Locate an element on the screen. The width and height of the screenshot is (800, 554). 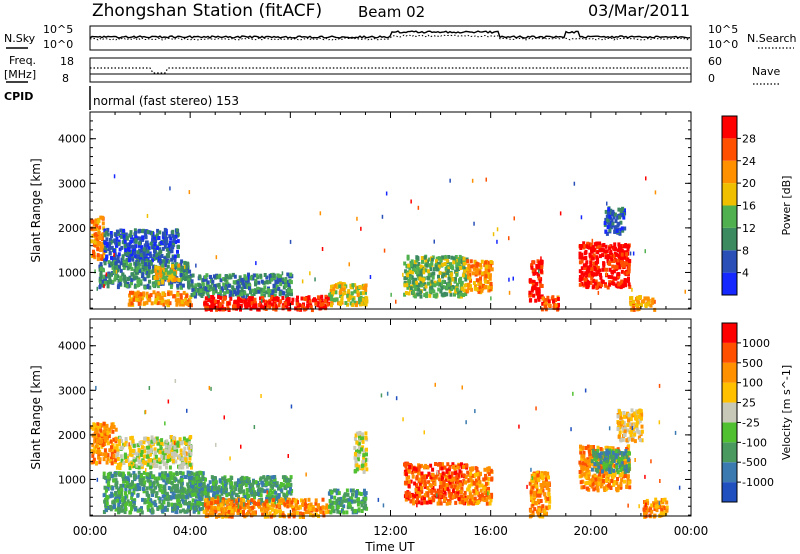
colorbar-tick-label: 12 is located at coordinates (749, 228).